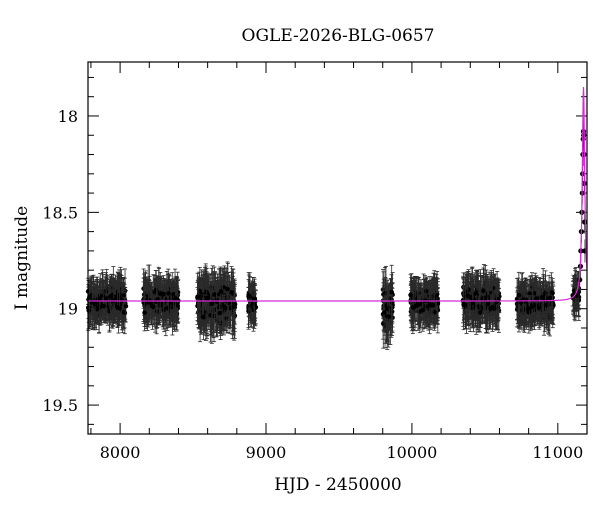 This screenshot has height=517, width=600. I want to click on x-tick-label: 10000, so click(411, 452).